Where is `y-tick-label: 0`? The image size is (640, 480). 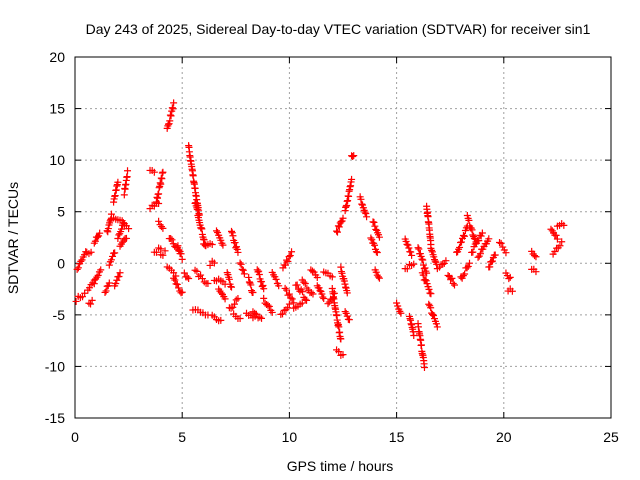
y-tick-label: 0 is located at coordinates (61, 263).